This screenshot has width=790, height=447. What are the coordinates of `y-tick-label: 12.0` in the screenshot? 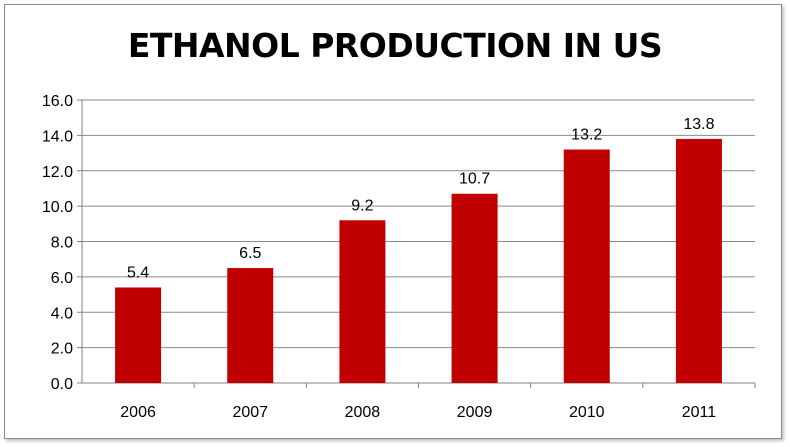 It's located at (57, 172).